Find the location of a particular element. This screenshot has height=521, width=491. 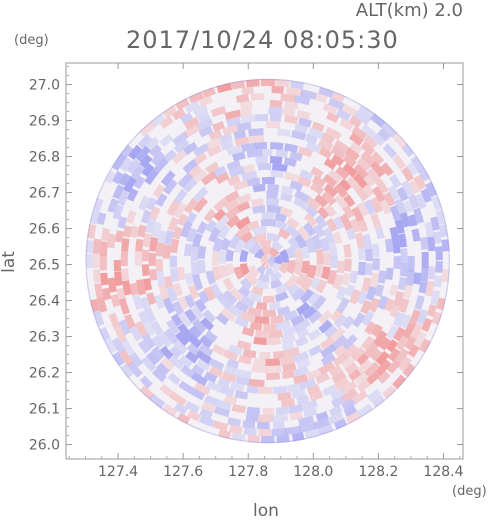

x-tick-label: 127.8 is located at coordinates (248, 472).